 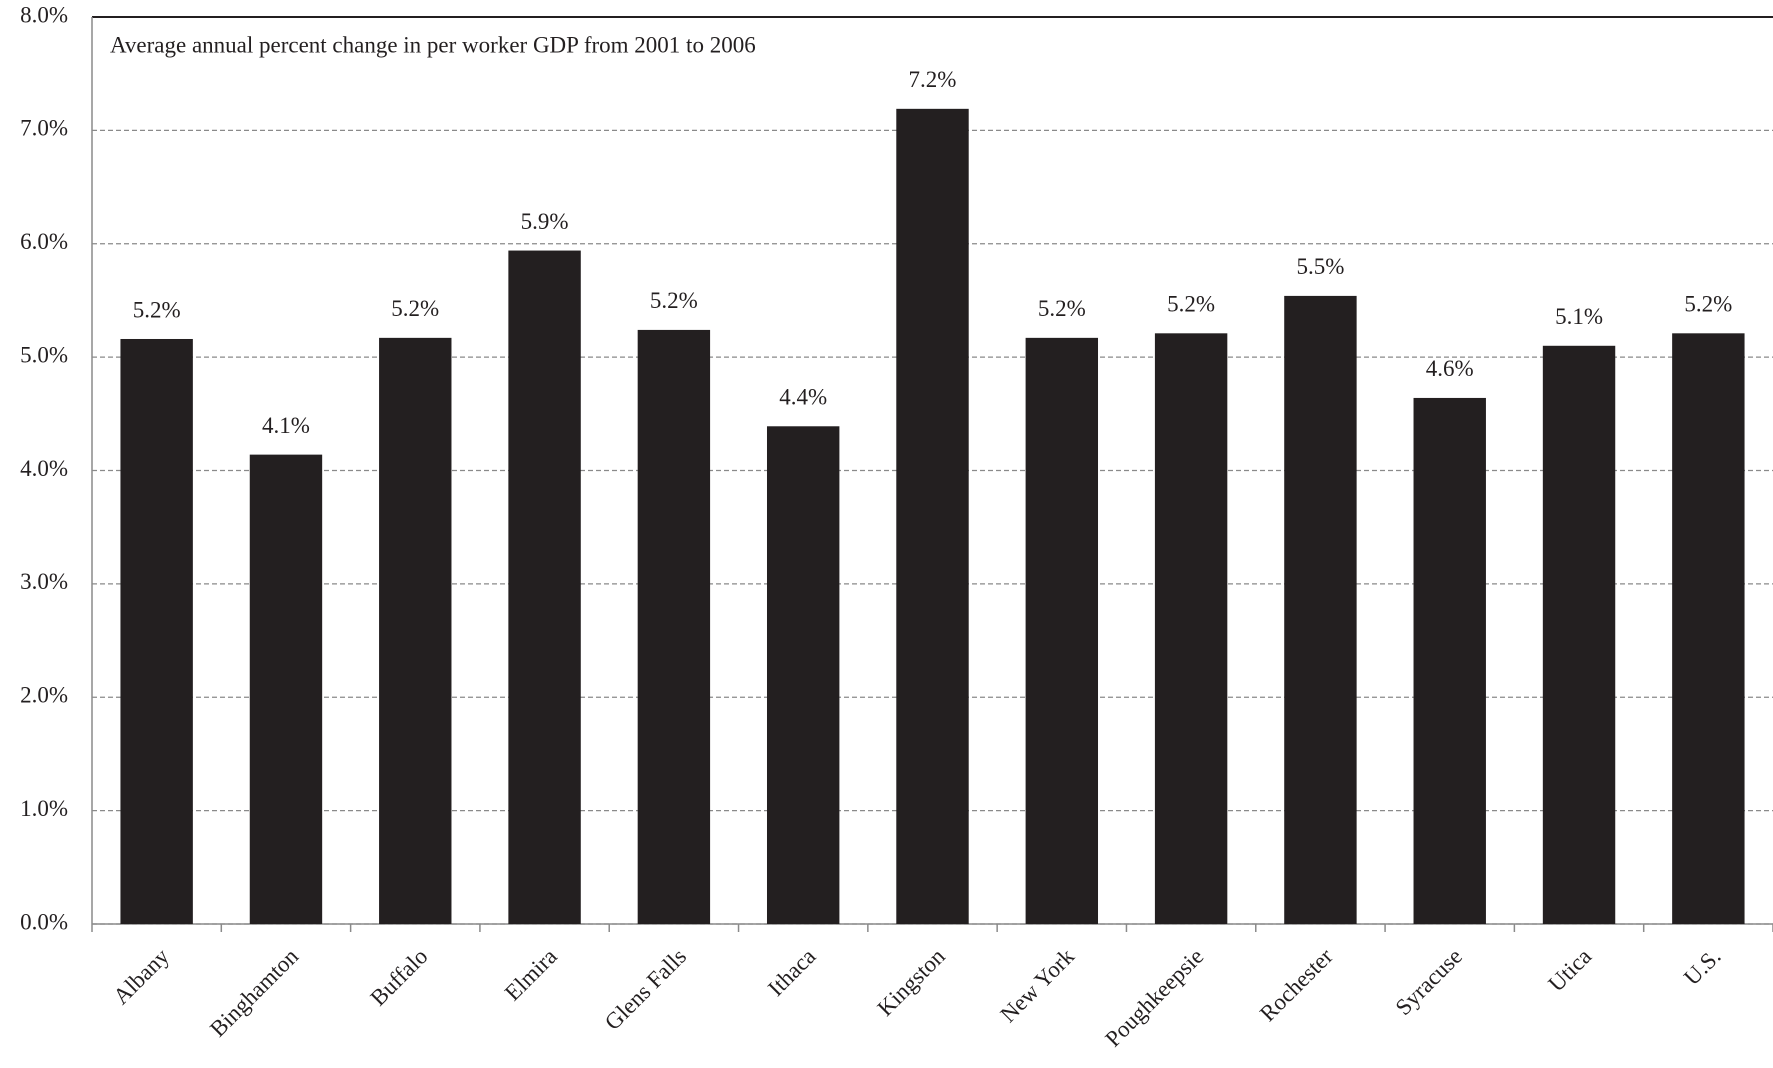 I want to click on x-tick-label: U.S., so click(x=1702, y=967).